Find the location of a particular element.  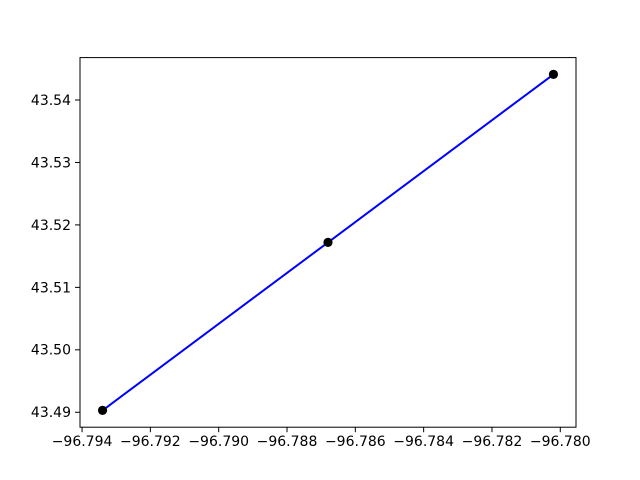

x-tick-label: −96.790 is located at coordinates (218, 442).